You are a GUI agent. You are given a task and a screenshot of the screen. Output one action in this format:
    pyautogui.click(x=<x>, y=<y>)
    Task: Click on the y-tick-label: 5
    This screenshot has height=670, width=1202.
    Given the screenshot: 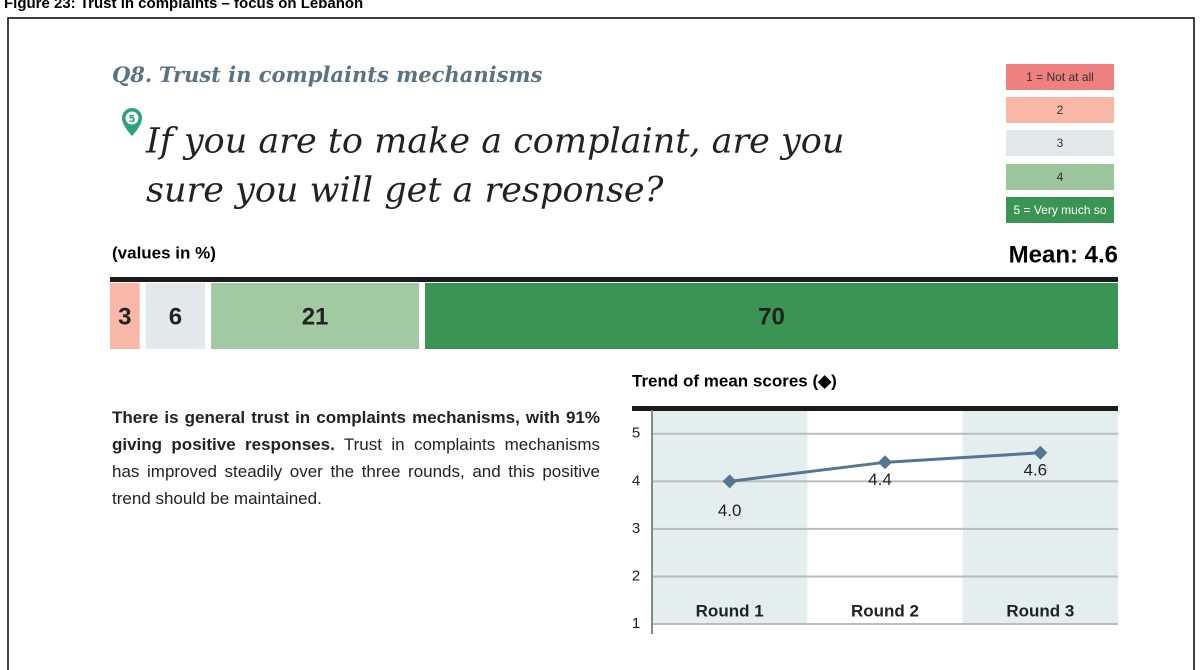 What is the action you would take?
    pyautogui.click(x=636, y=433)
    